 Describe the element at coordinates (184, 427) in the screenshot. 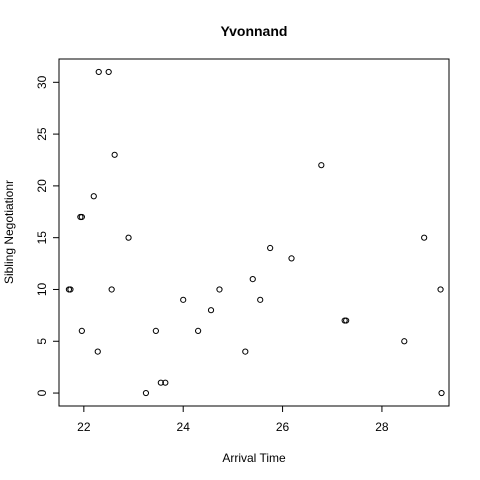

I see `x-tick-label: 24` at that location.